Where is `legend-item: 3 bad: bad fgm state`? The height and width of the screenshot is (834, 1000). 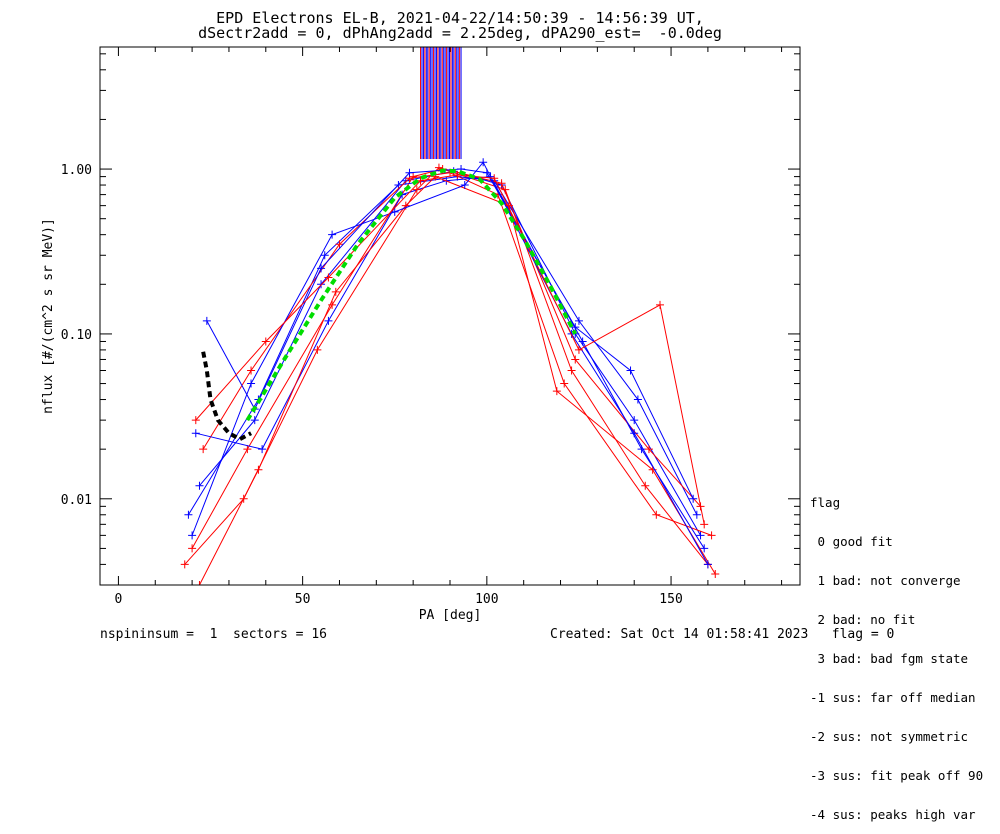 legend-item: 3 bad: bad fgm state is located at coordinates (889, 658).